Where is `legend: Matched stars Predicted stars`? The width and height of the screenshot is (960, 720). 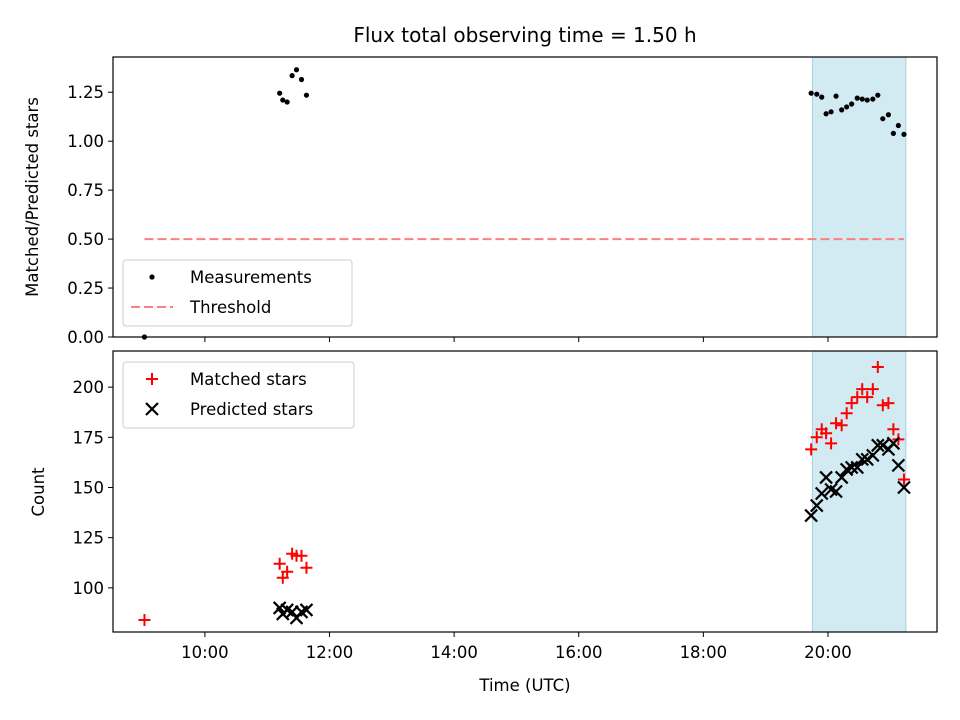
legend: Matched stars Predicted stars is located at coordinates (238, 395).